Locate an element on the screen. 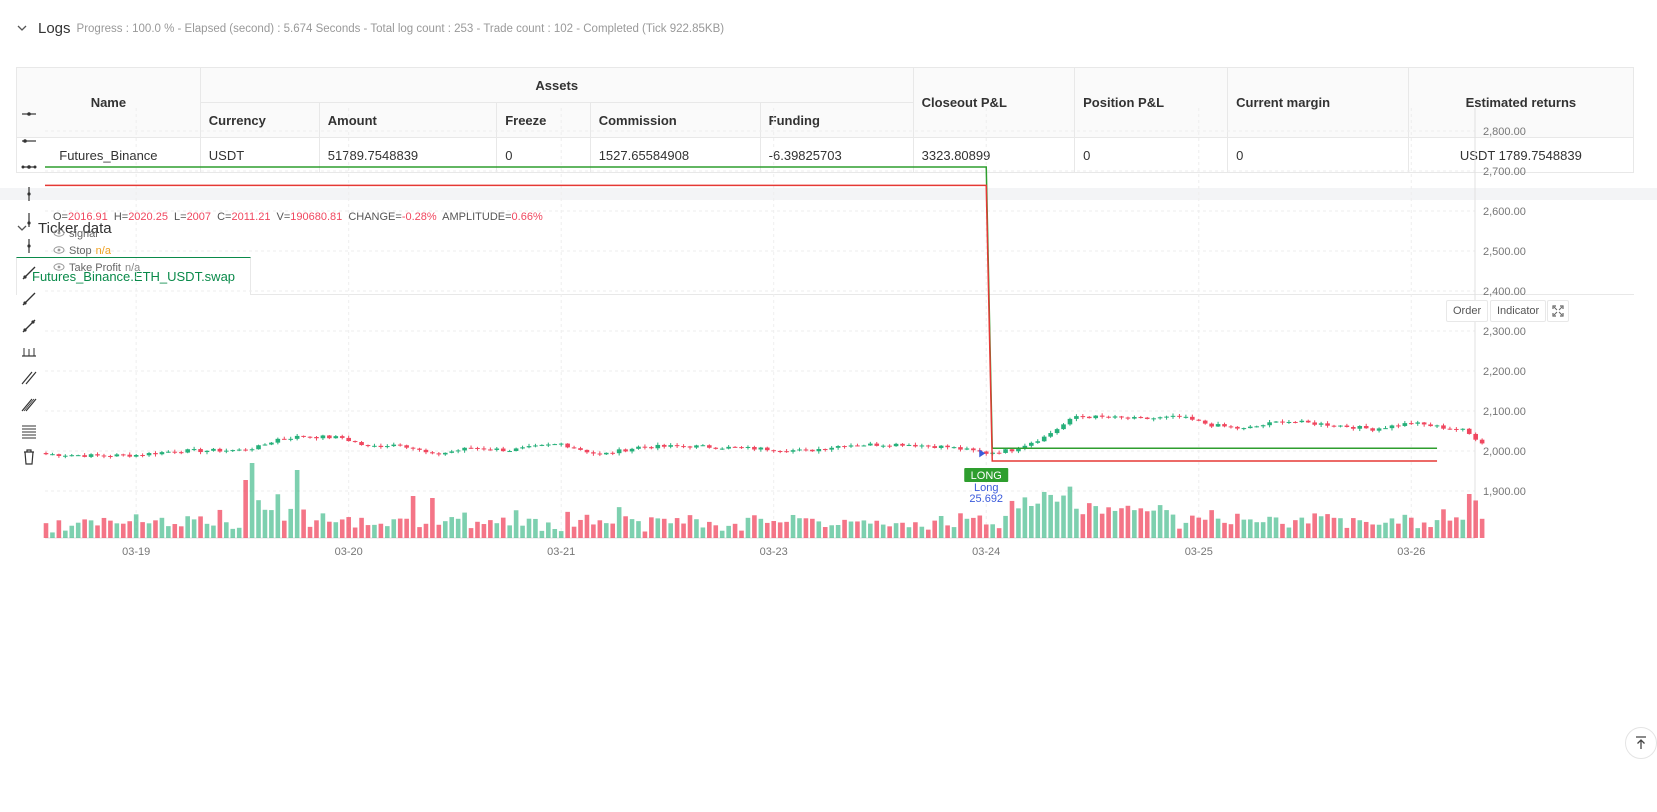 Image resolution: width=1657 pixels, height=812 pixels. vertical-segment-icon is located at coordinates (29, 246).